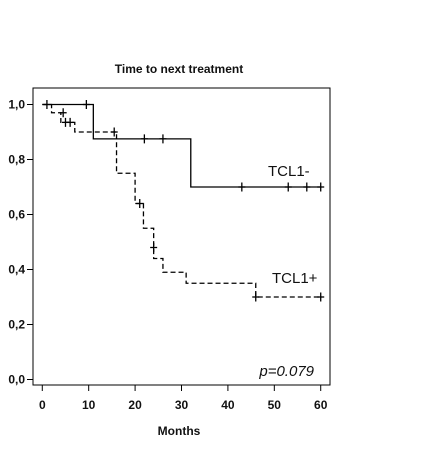 The width and height of the screenshot is (447, 450). Describe the element at coordinates (20, 242) in the screenshot. I see `y-axis: 0,0 0,2 0,4 0,6 0,8 1,0` at that location.